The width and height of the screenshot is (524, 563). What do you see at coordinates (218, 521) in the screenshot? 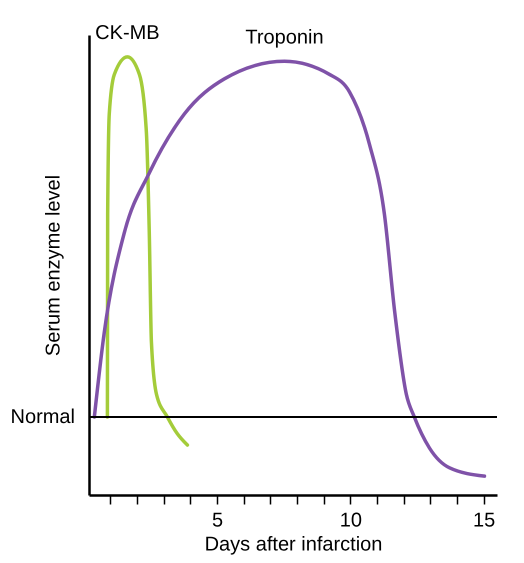
I see `x-tick-label: 5` at bounding box center [218, 521].